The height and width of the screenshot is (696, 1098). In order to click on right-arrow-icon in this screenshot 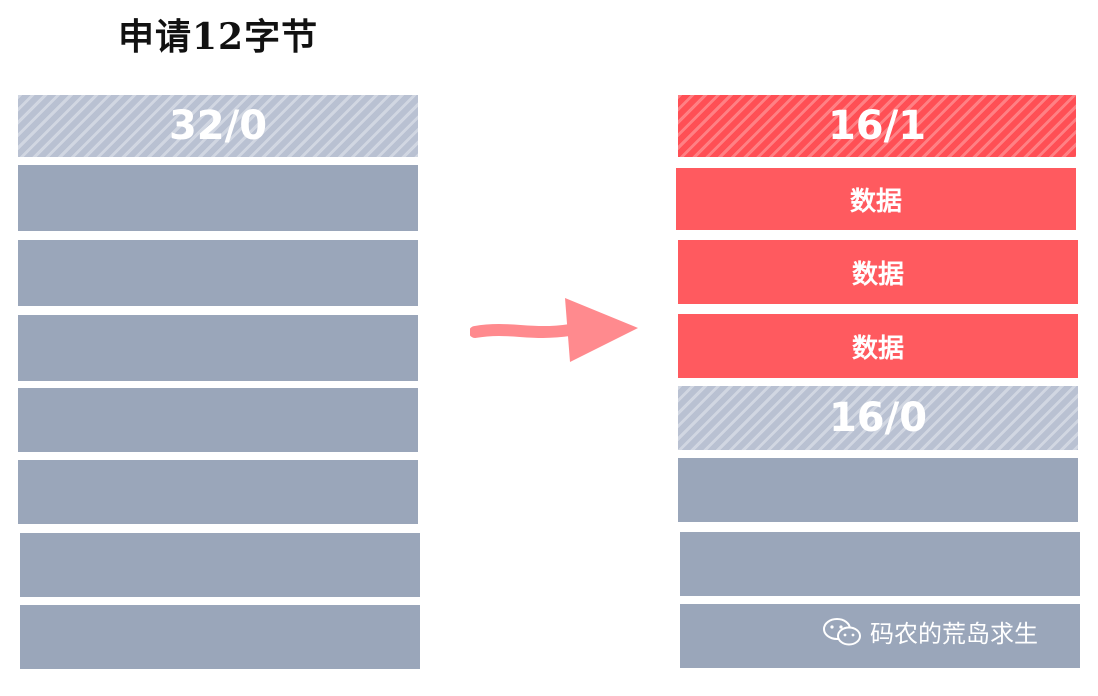, I will do `click(554, 330)`.